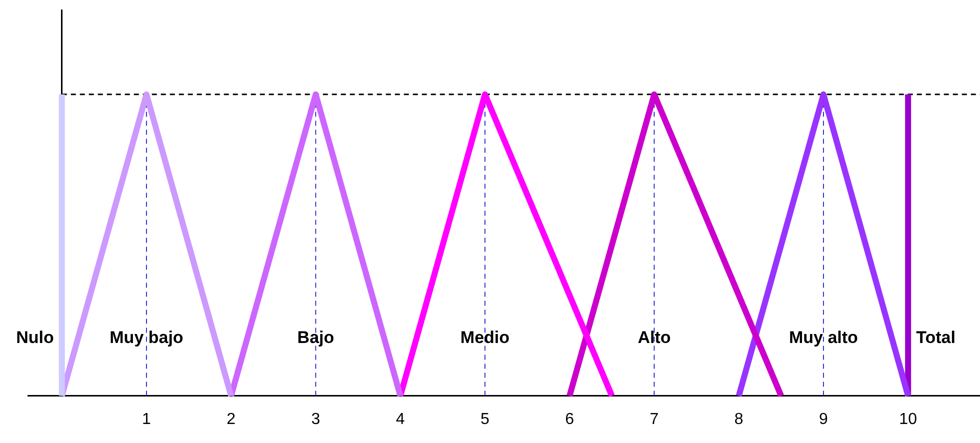  Describe the element at coordinates (231, 419) in the screenshot. I see `x-tick-label: 2` at that location.